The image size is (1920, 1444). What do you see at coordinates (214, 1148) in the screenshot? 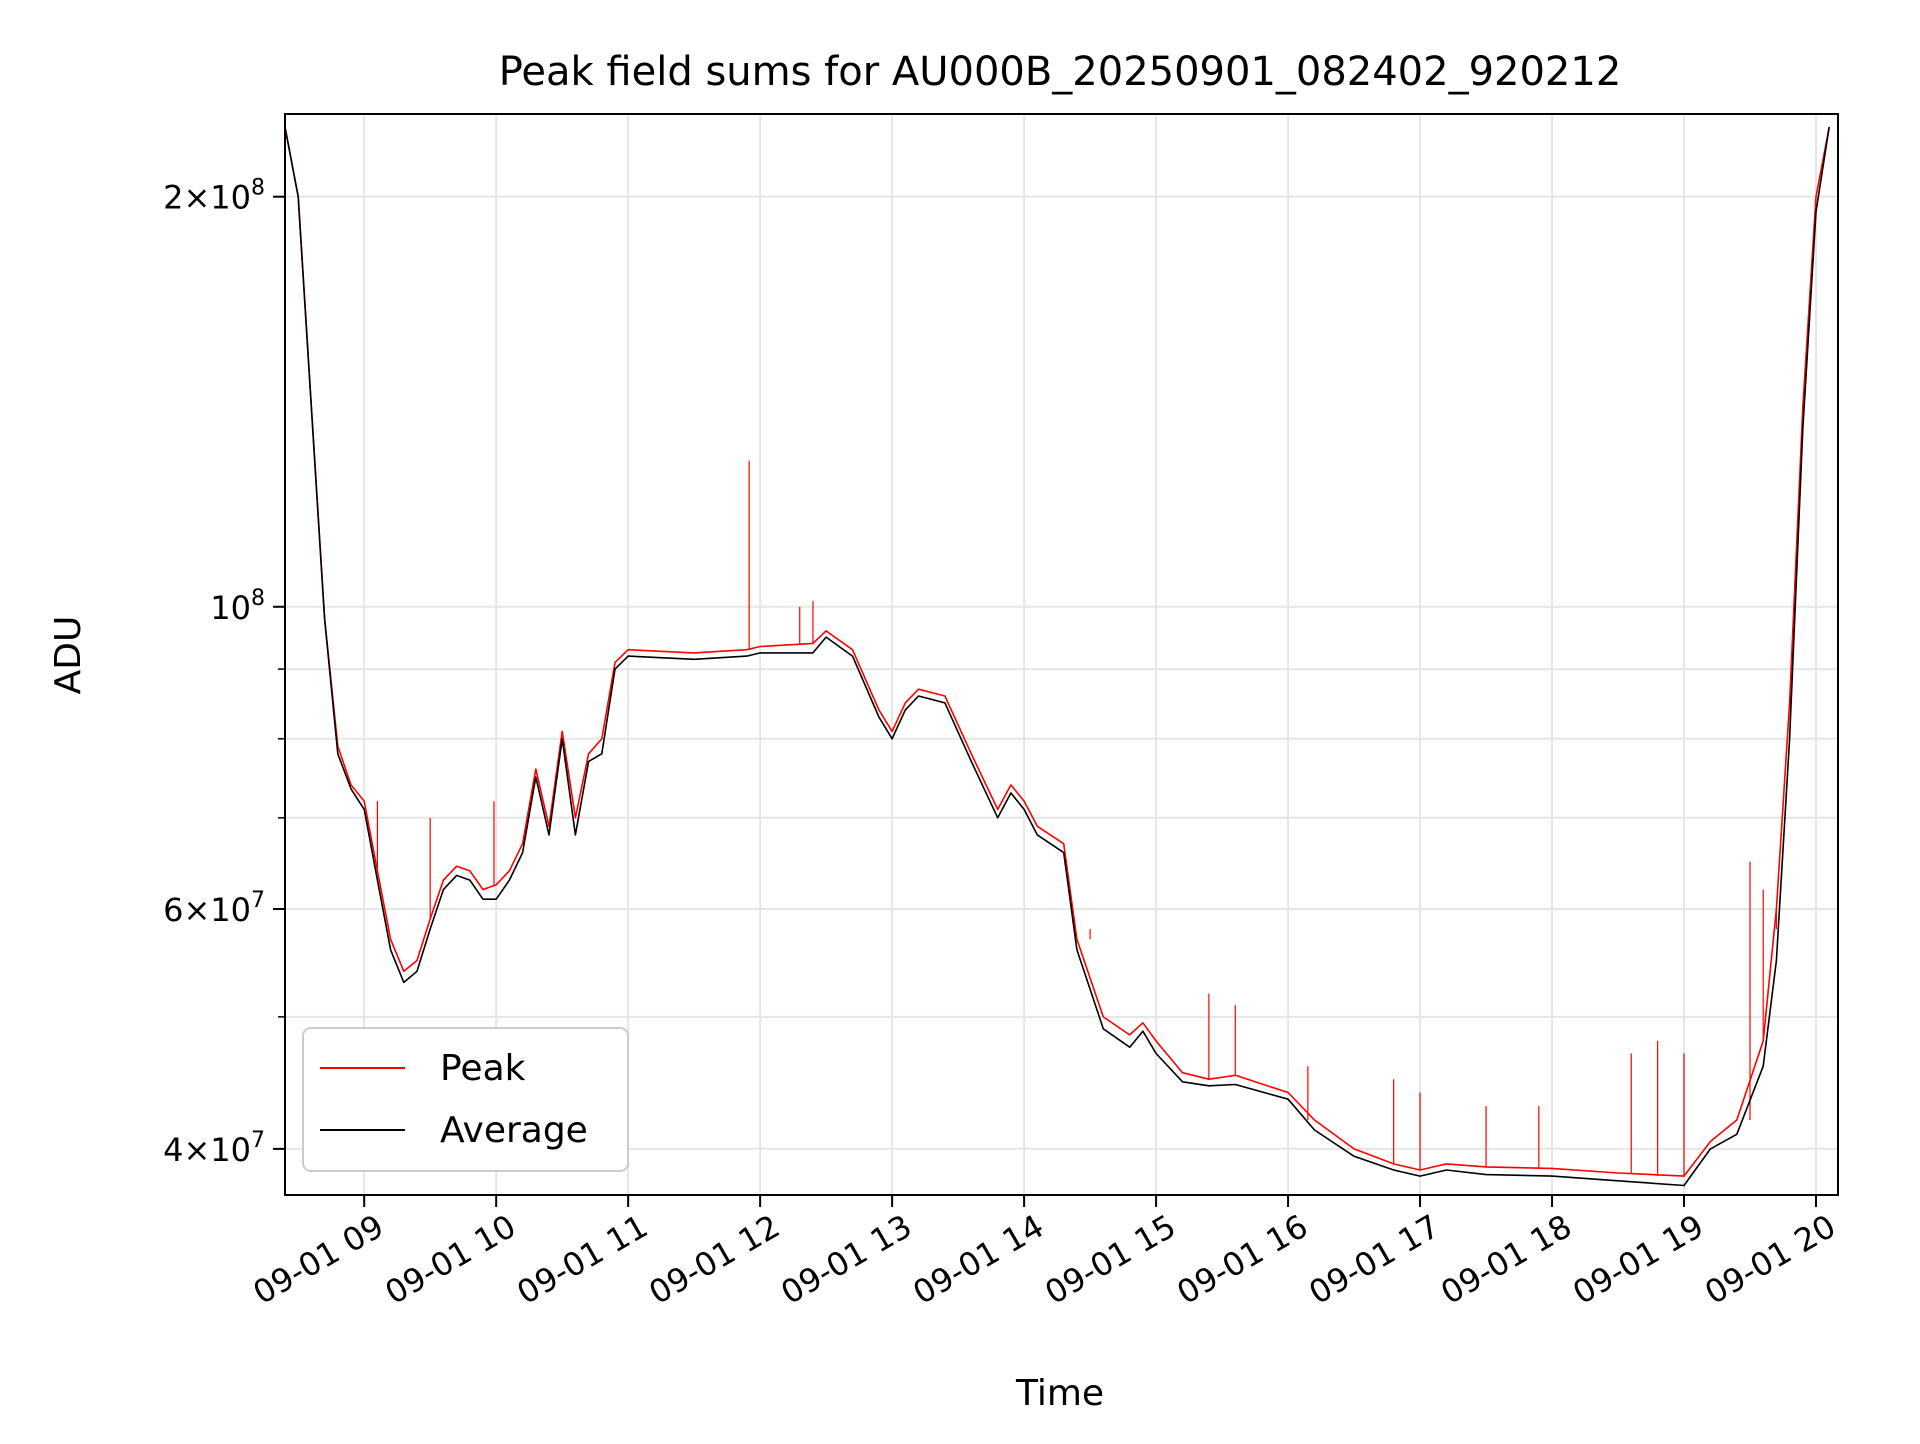
I see `y-tick-label: 4×107` at bounding box center [214, 1148].